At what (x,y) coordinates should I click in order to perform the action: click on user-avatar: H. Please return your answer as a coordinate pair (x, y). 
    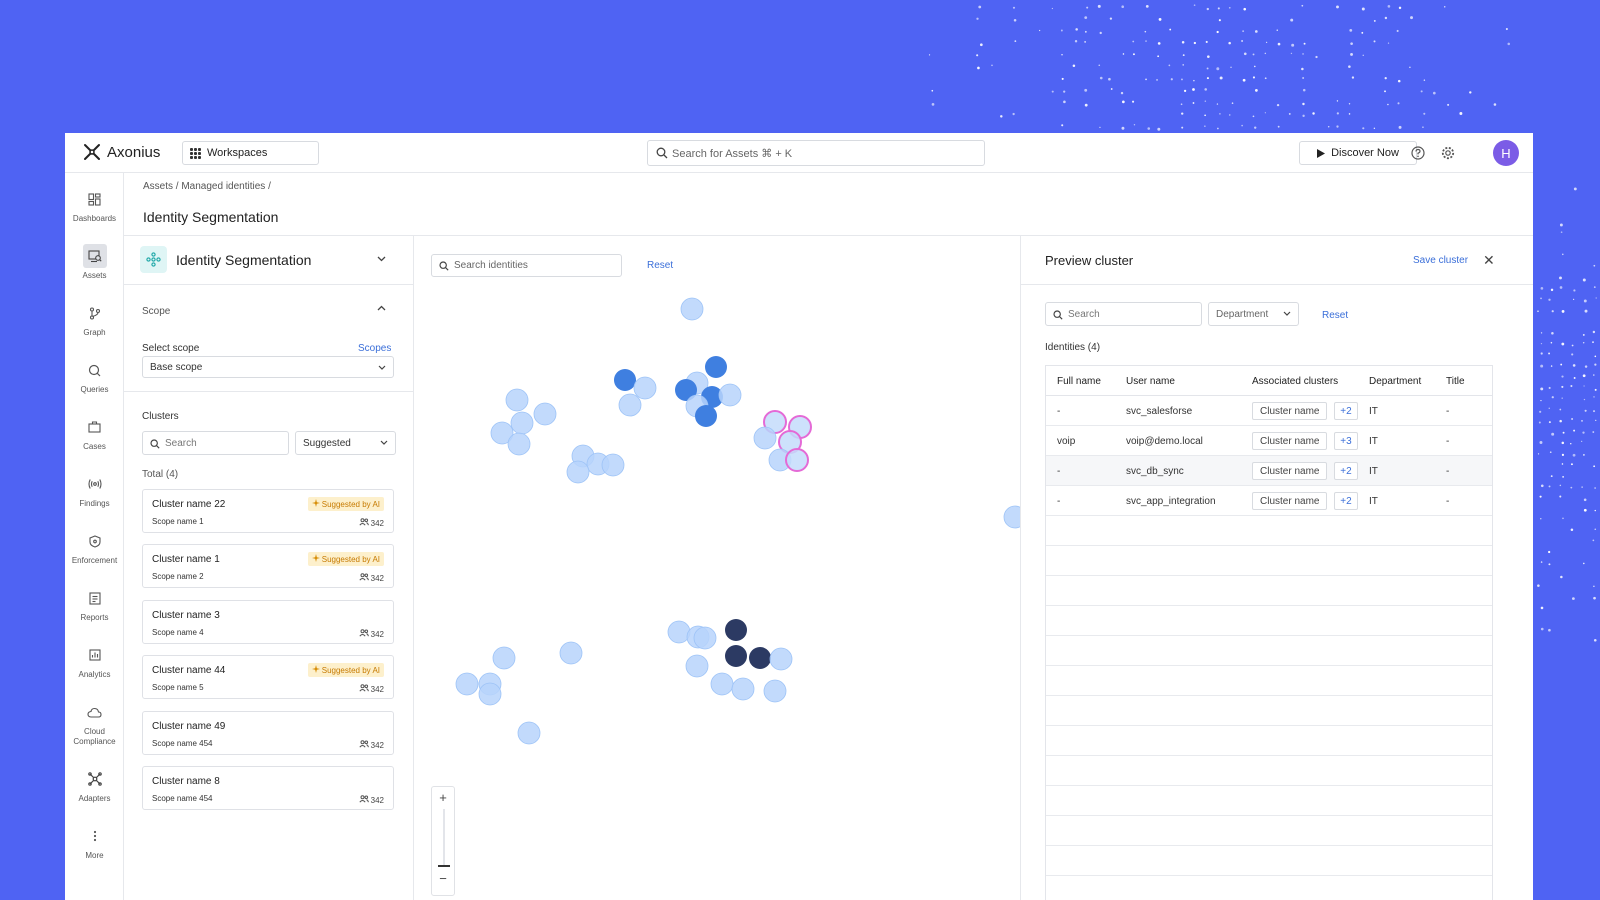
    Looking at the image, I should click on (1506, 153).